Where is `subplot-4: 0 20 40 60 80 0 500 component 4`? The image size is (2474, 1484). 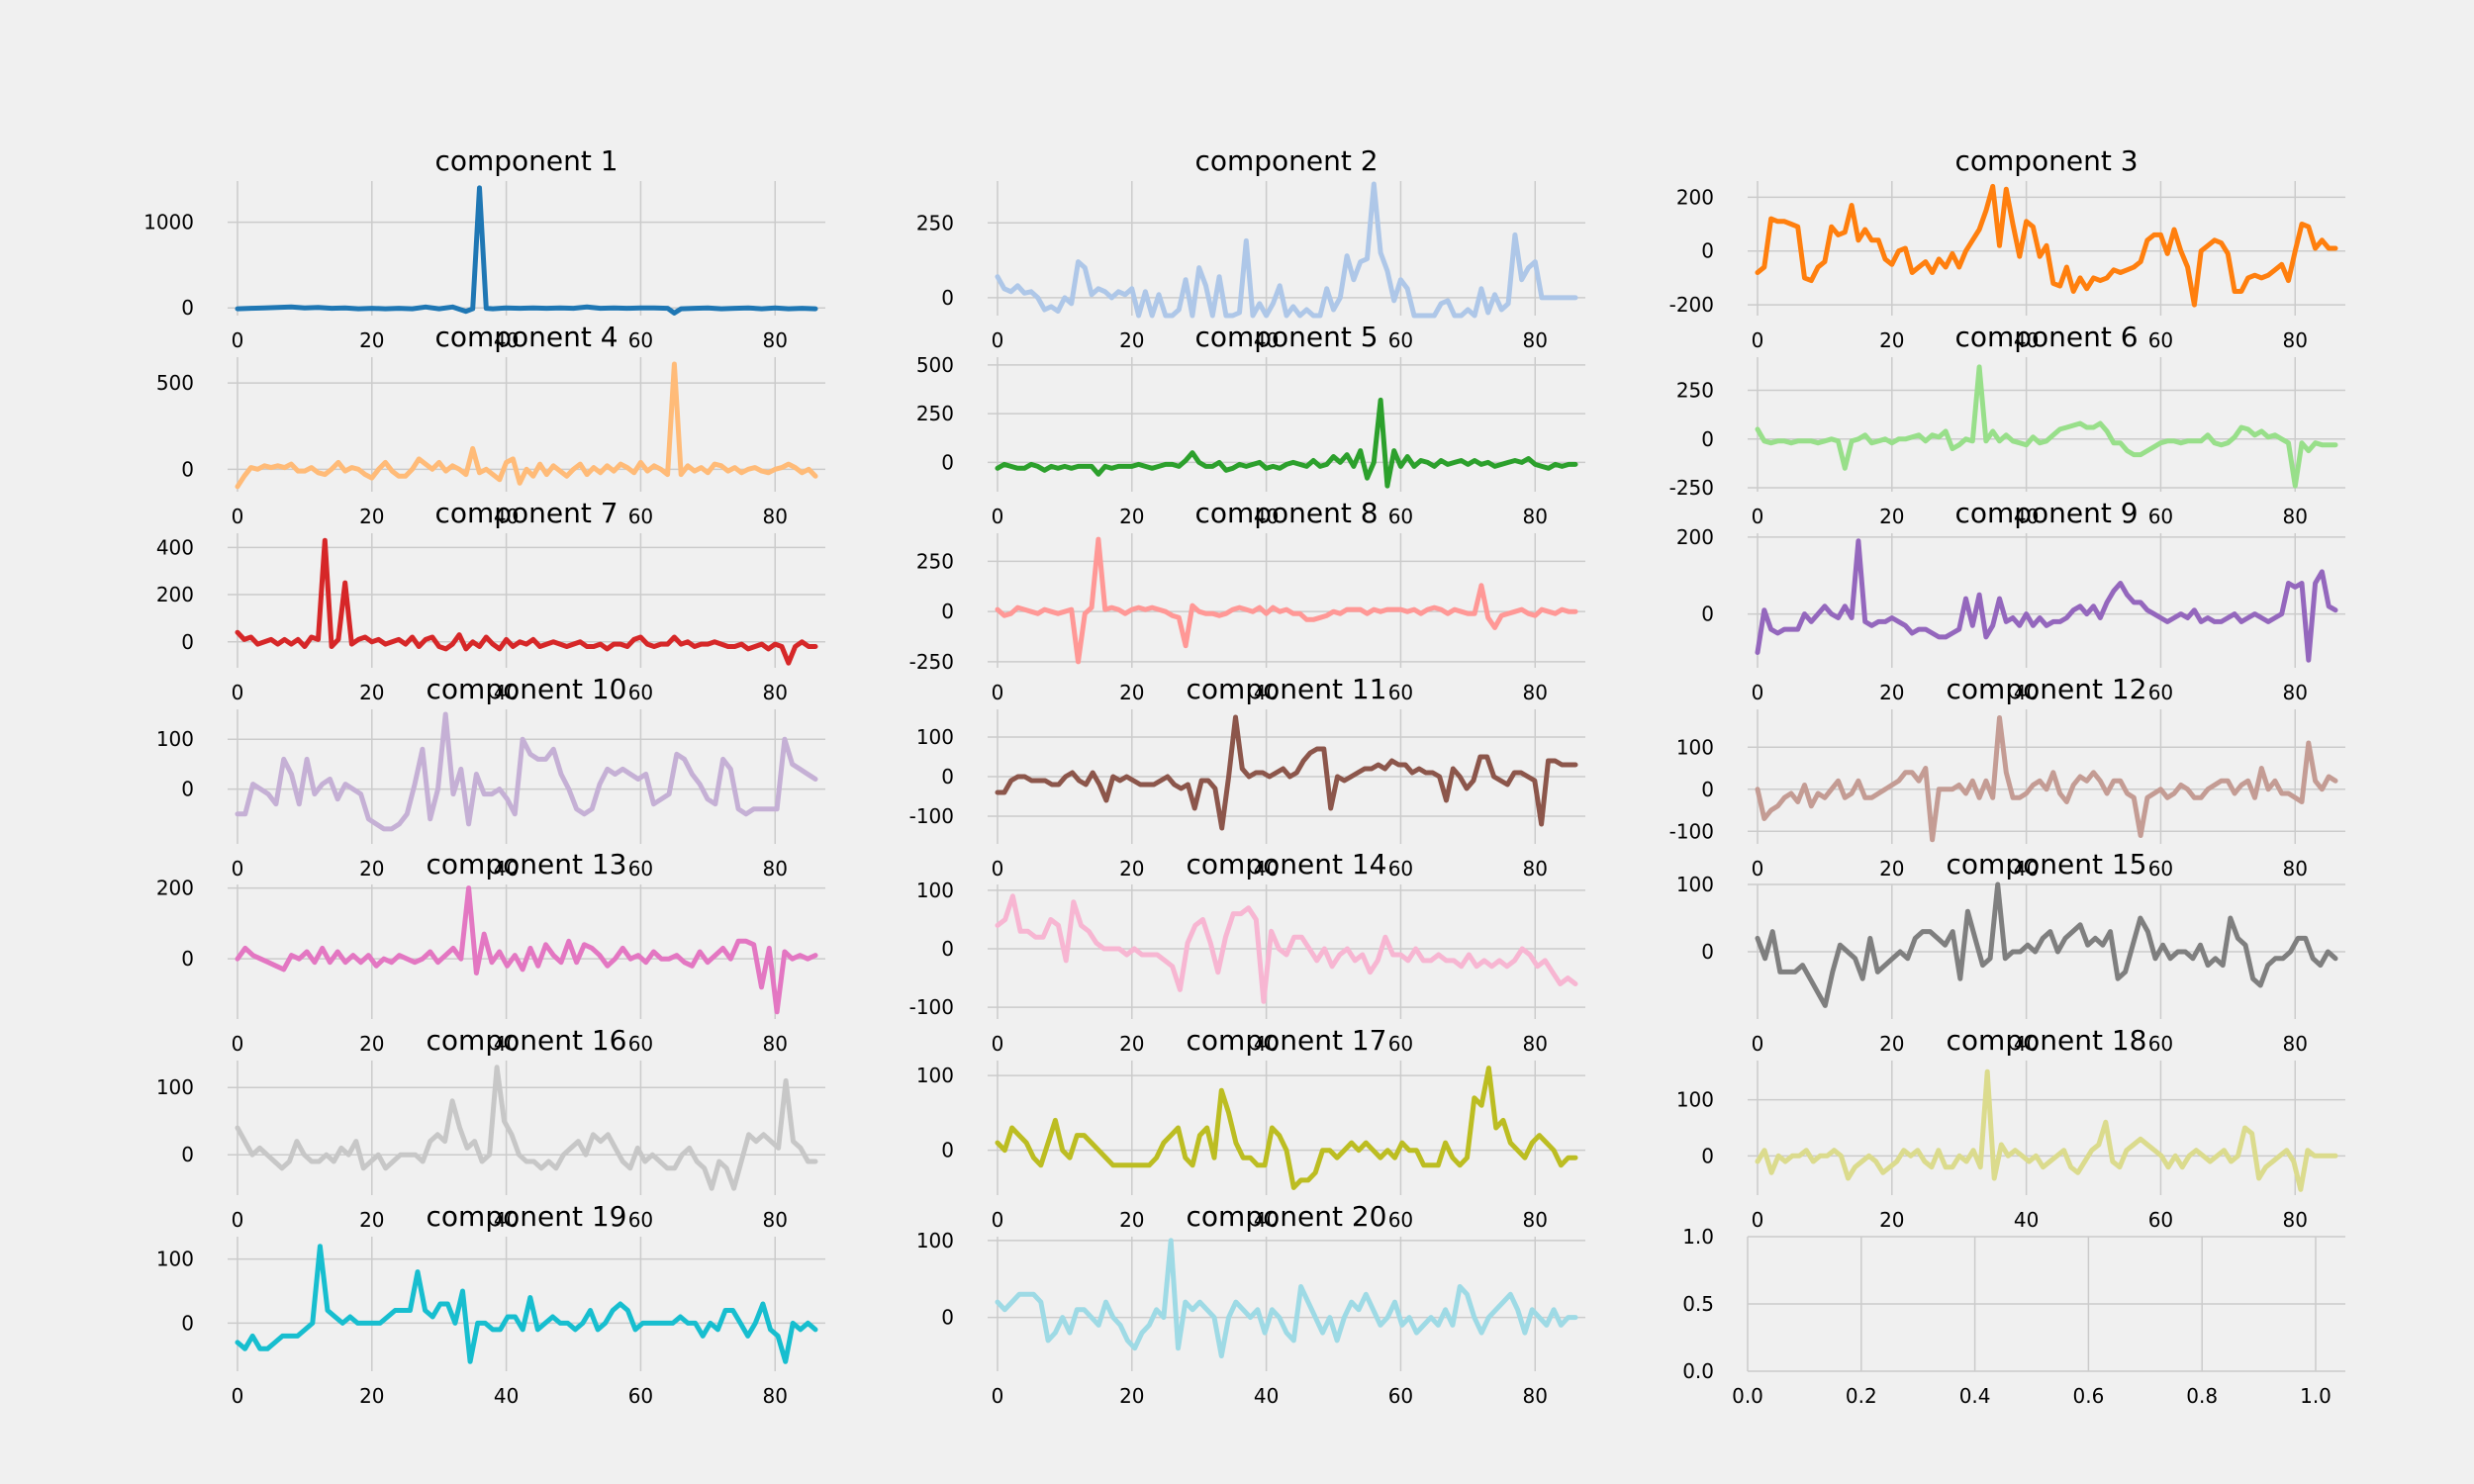
subplot-4: 0 20 40 60 80 0 500 component 4 is located at coordinates (491, 424).